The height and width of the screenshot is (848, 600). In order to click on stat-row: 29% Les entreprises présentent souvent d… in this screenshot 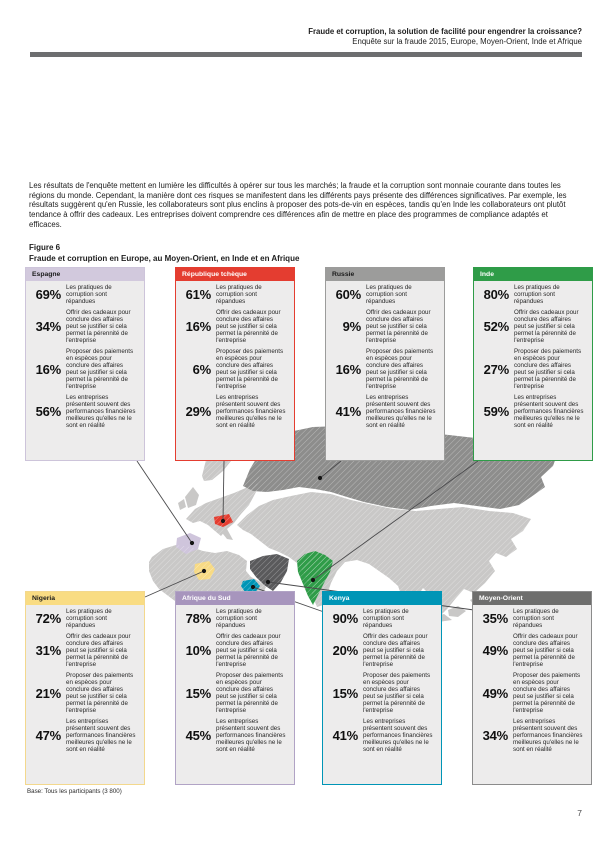, I will do `click(235, 411)`.